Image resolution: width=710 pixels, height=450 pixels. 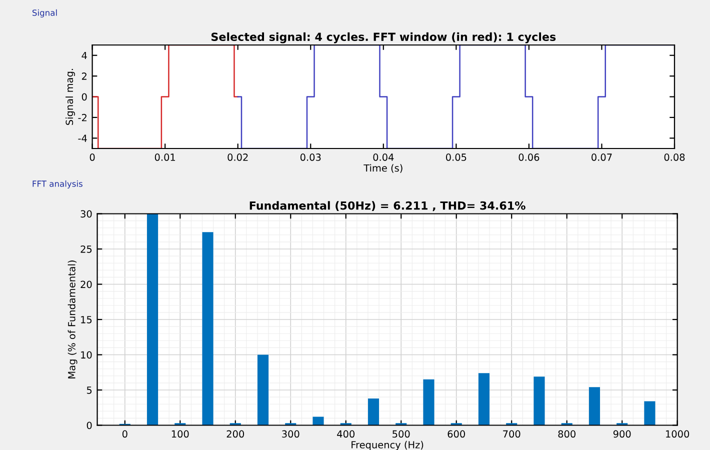 I want to click on x-tick-label: 200, so click(x=235, y=434).